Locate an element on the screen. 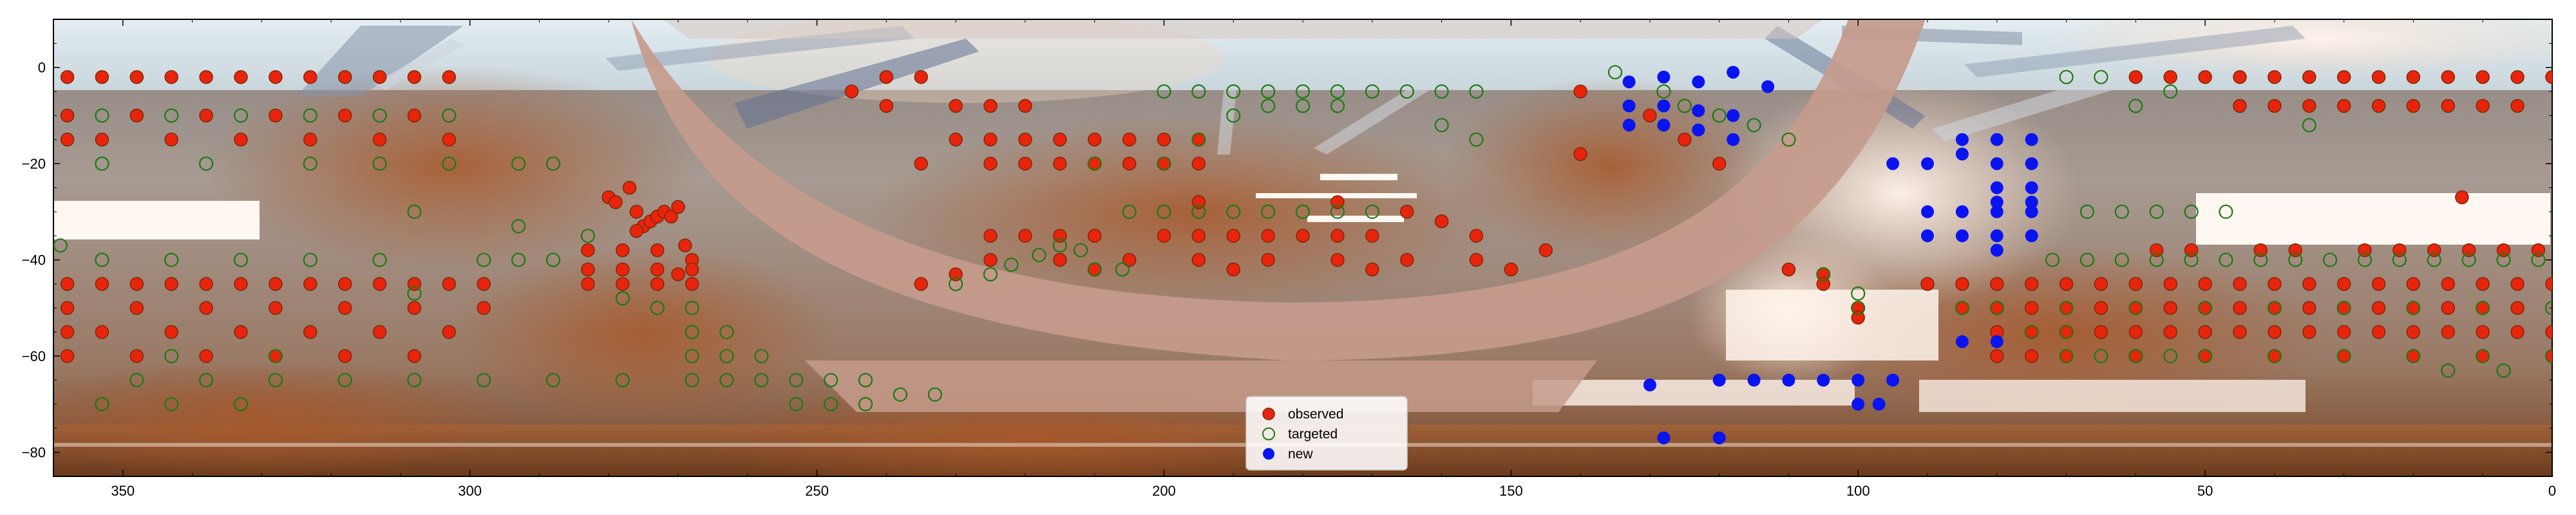 This screenshot has width=2576, height=515. legend-marker-targeted is located at coordinates (1268, 433).